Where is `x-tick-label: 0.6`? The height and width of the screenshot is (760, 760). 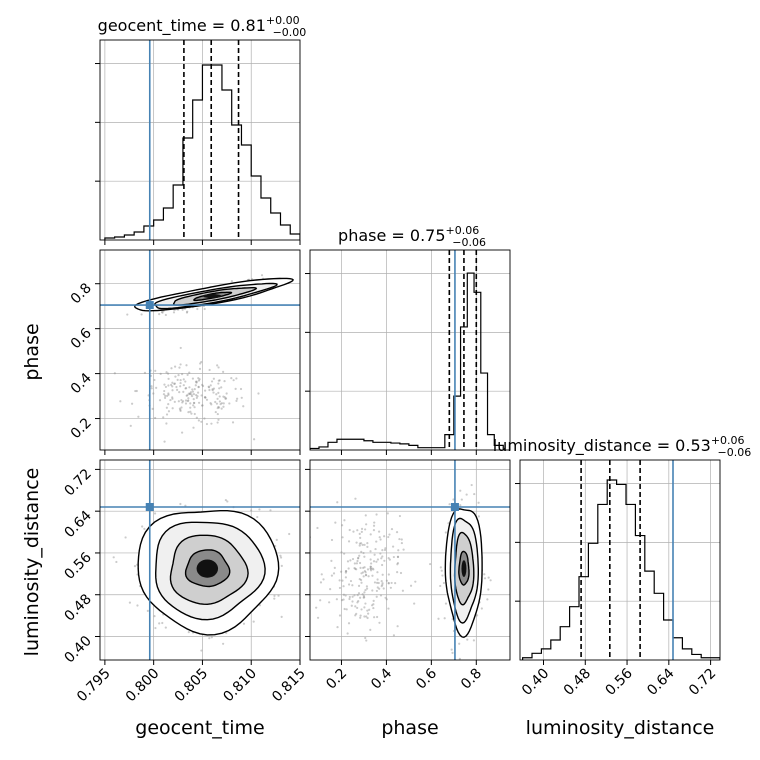
x-tick-label: 0.6 is located at coordinates (426, 678).